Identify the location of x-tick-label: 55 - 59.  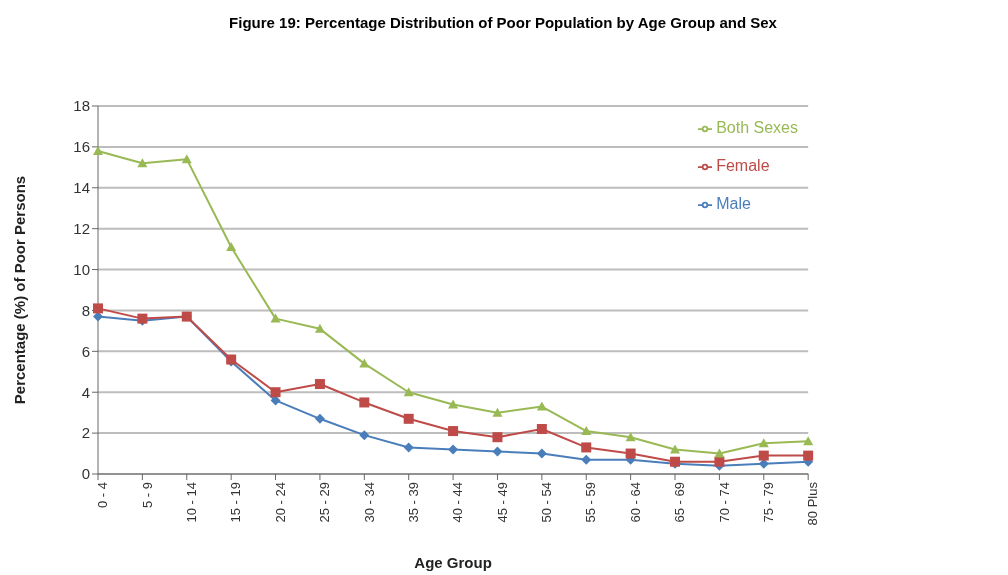
(591, 502).